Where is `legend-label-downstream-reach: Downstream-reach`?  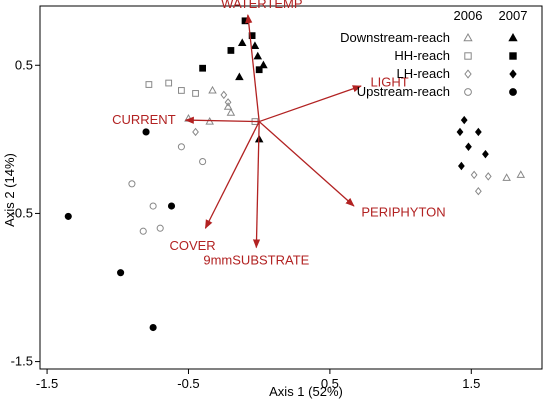
legend-label-downstream-reach: Downstream-reach is located at coordinates (395, 37).